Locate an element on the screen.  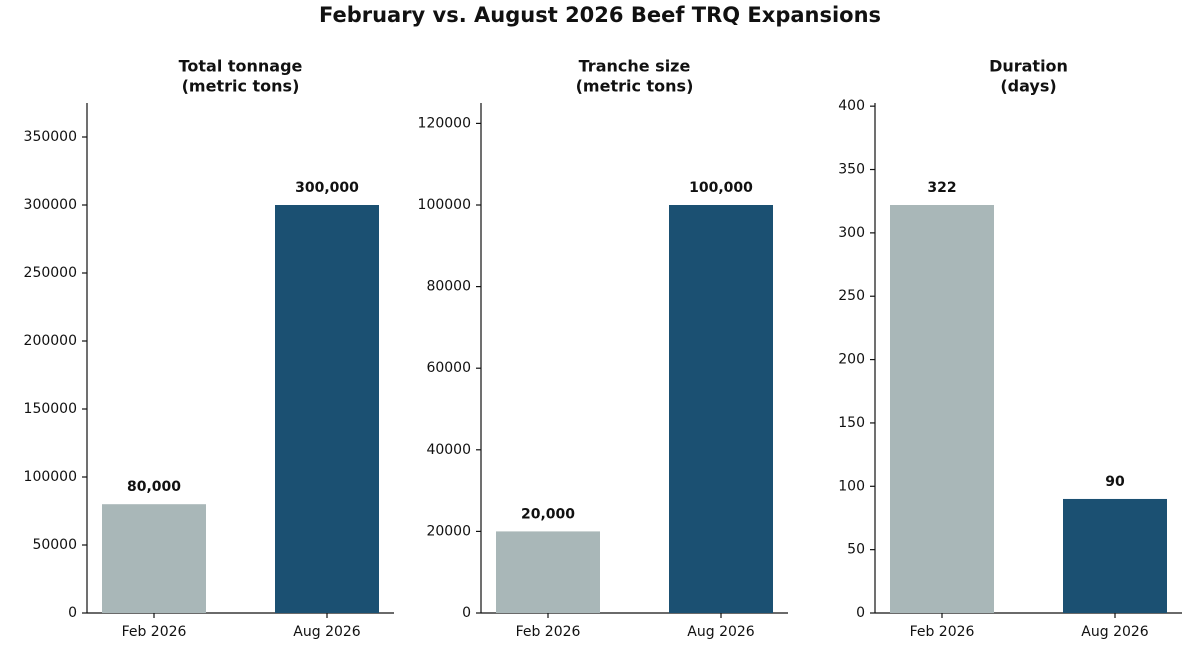
y-tick-label: 120000 is located at coordinates (444, 123).